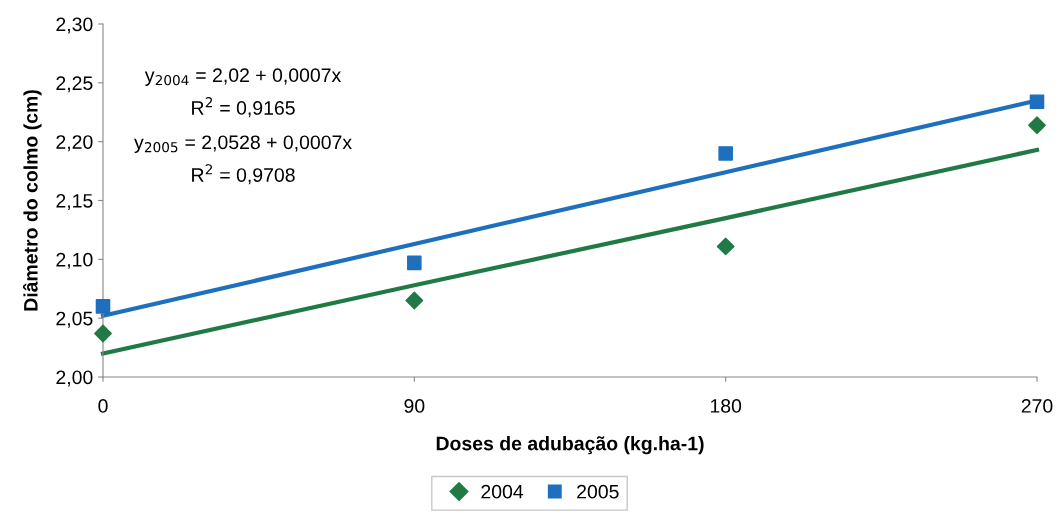 Image resolution: width=1059 pixels, height=516 pixels. I want to click on x-tick-label: 90, so click(414, 406).